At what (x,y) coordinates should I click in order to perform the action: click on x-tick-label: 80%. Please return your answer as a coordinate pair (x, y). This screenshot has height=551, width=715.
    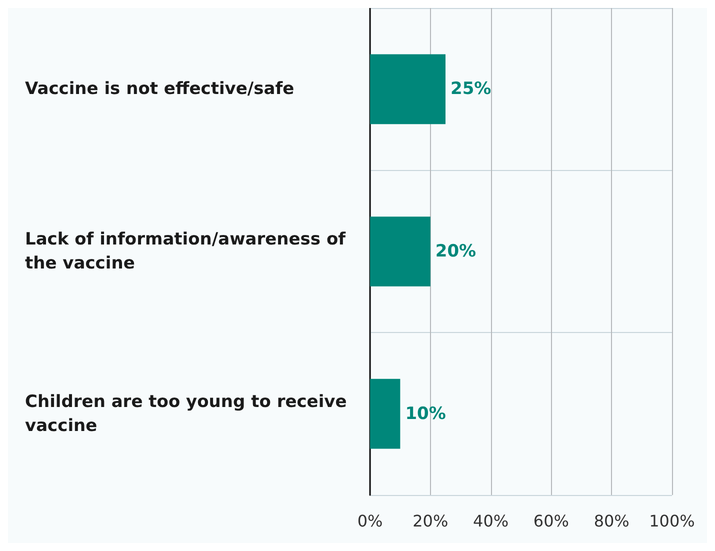
    Looking at the image, I should click on (612, 521).